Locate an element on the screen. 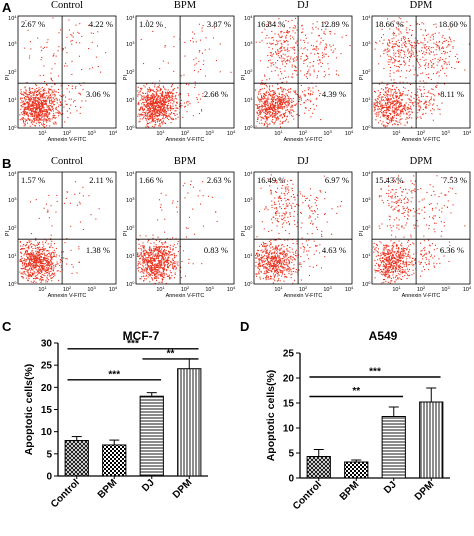 The height and width of the screenshot is (536, 474). y-tick-label: 25 is located at coordinates (289, 354).